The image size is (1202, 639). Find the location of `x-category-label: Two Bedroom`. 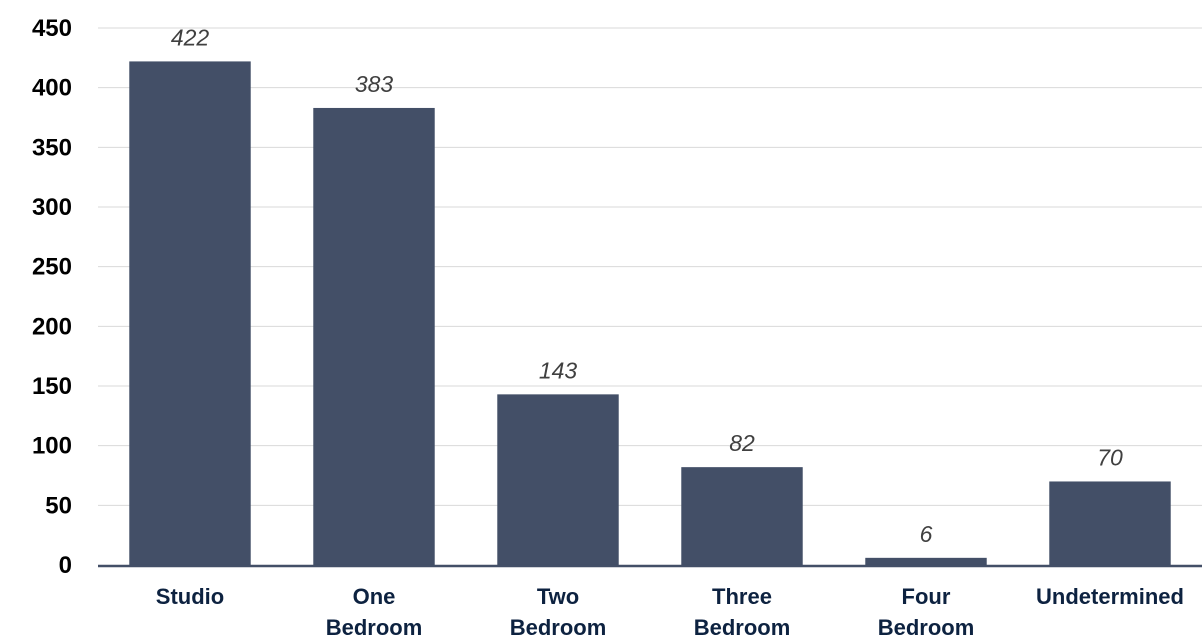

x-category-label: Two Bedroom is located at coordinates (558, 611).